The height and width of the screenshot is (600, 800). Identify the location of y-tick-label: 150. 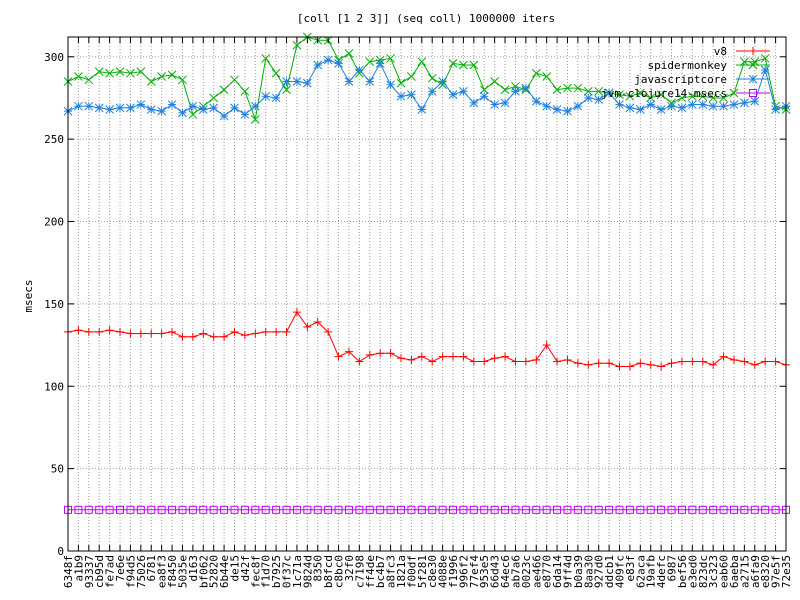
(54, 304).